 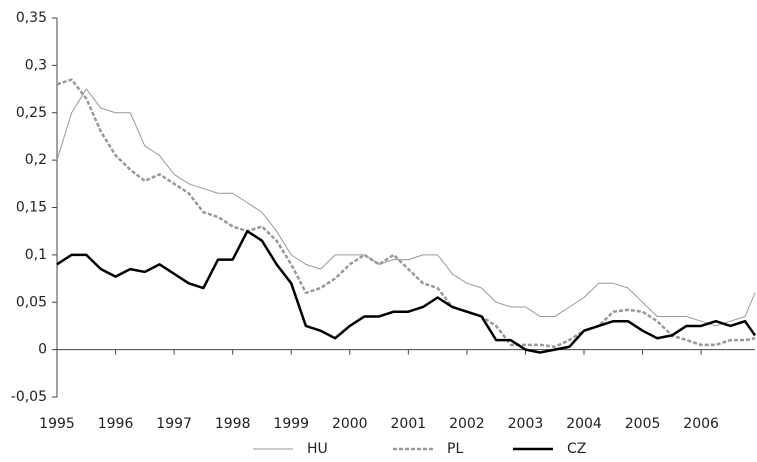 What do you see at coordinates (317, 449) in the screenshot?
I see `legend-label: HU` at bounding box center [317, 449].